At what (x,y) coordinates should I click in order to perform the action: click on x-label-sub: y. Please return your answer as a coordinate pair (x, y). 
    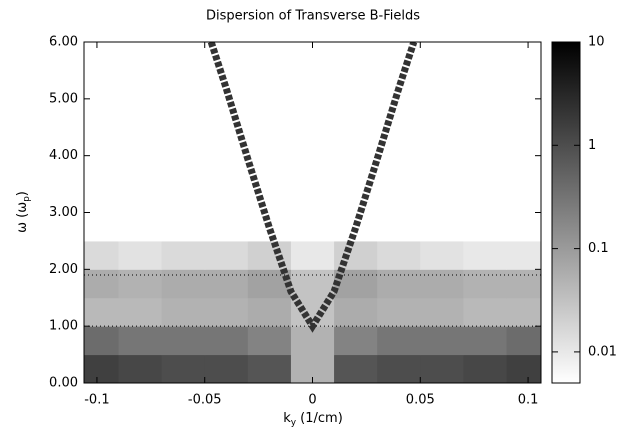
    Looking at the image, I should click on (294, 423).